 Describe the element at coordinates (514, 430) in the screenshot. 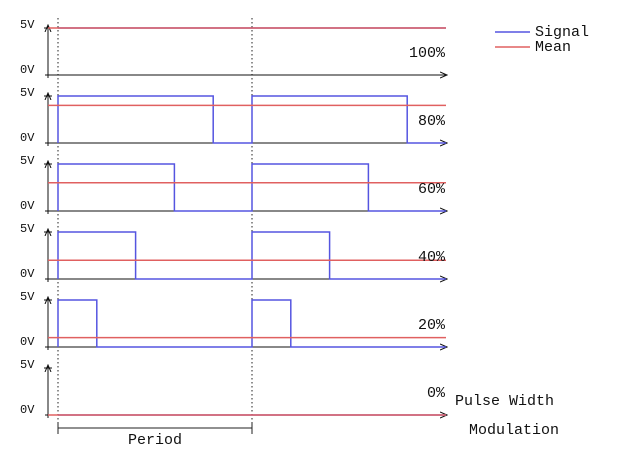

I see `caption: Modulation` at that location.